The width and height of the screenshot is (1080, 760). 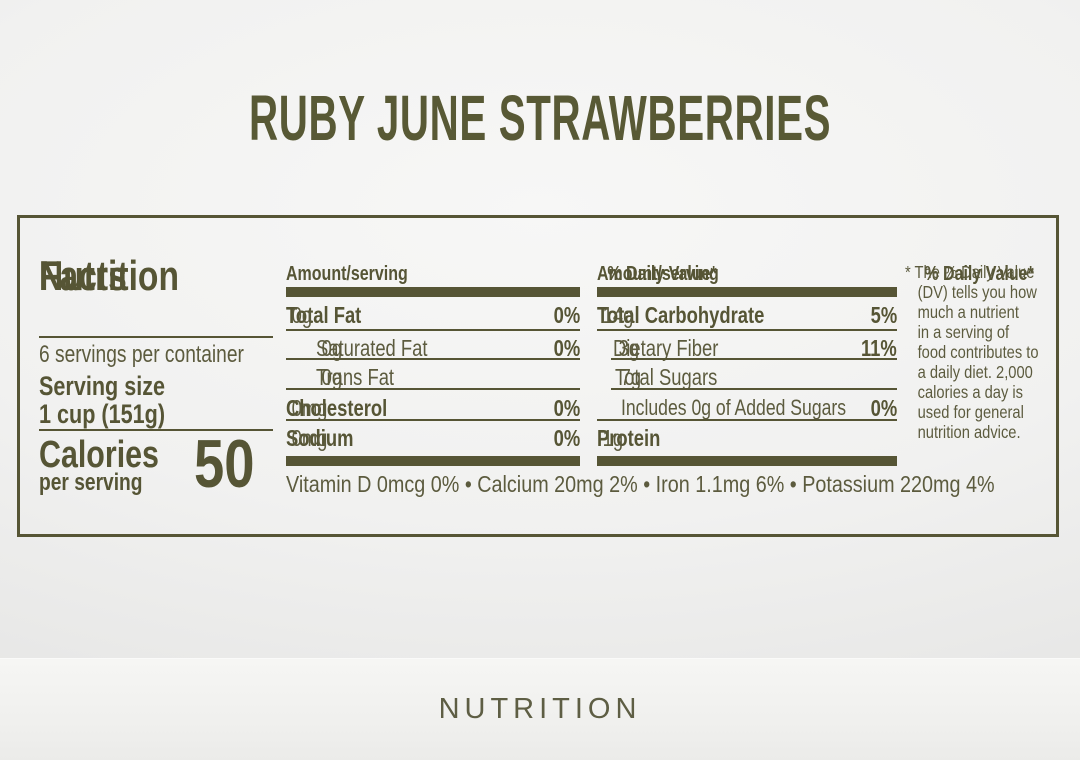 I want to click on row-total-fat: Total Fat 0g 0%, so click(x=433, y=315).